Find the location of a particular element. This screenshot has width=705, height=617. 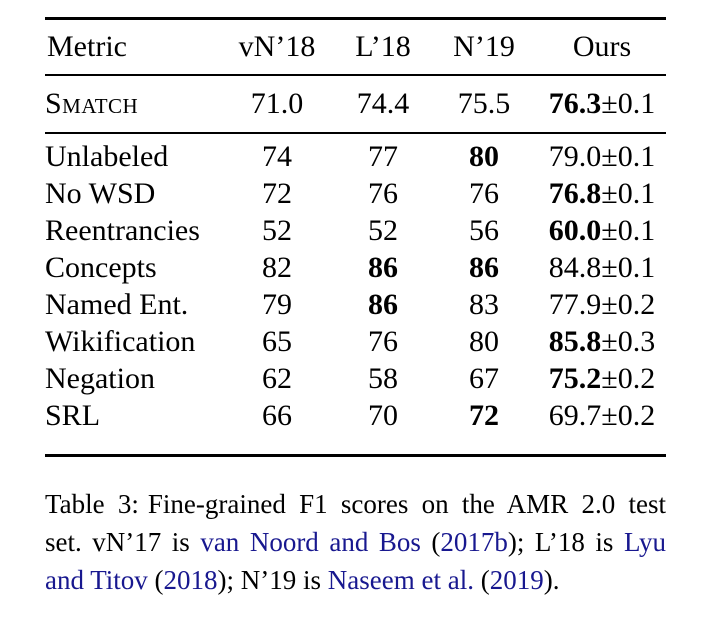

score-cell: 83 is located at coordinates (484, 304).